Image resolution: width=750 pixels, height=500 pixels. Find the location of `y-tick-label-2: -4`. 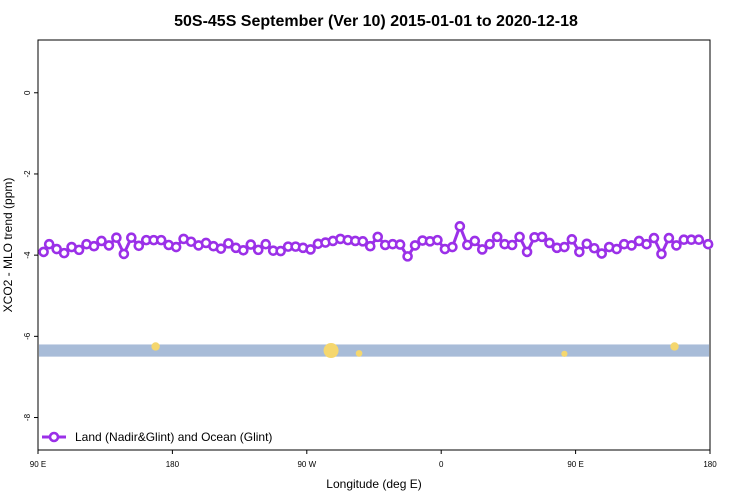

y-tick-label-2: -4 is located at coordinates (27, 255).